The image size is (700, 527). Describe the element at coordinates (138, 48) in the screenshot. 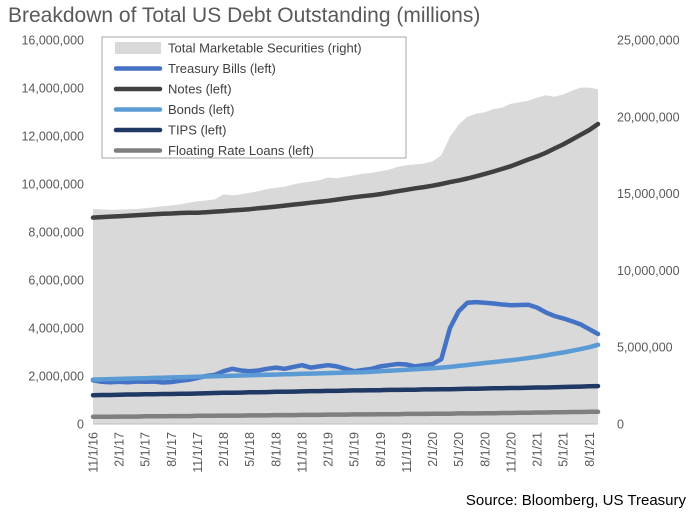

I see `legend-swatch` at that location.